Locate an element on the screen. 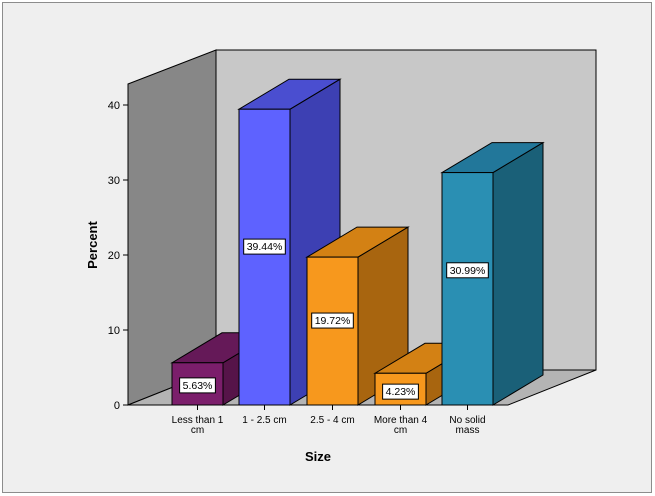  data-label-text: 4.23% is located at coordinates (401, 392).